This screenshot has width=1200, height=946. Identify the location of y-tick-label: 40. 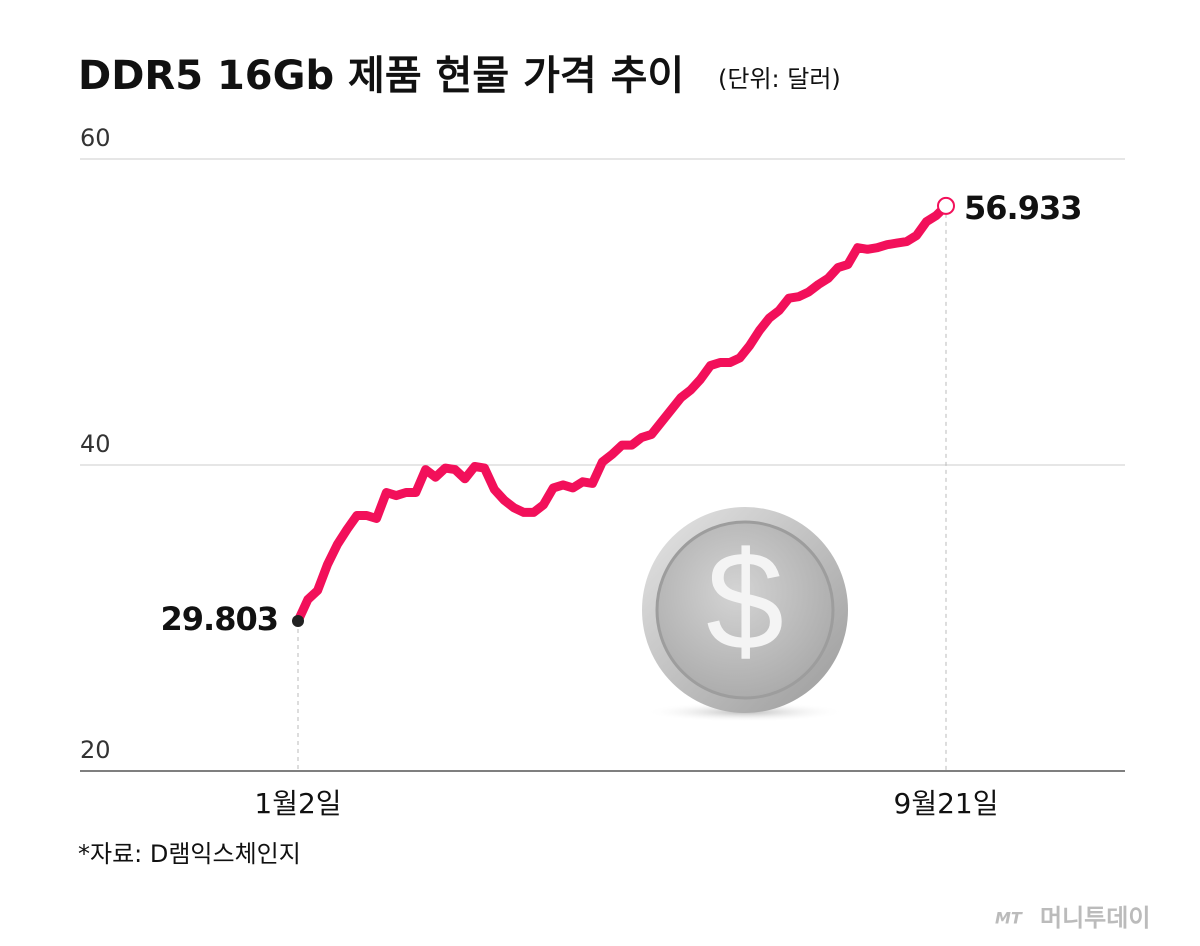
(95, 444).